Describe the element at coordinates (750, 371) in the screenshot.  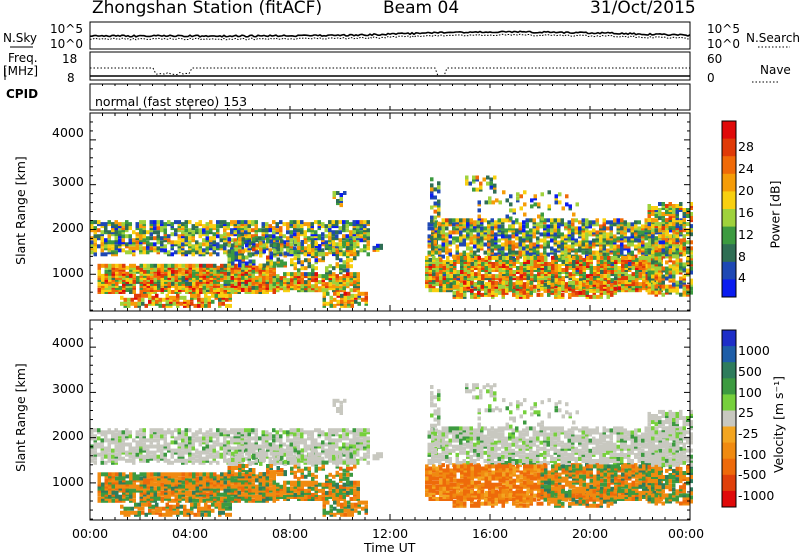
I see `vel-cb-500: 500` at that location.